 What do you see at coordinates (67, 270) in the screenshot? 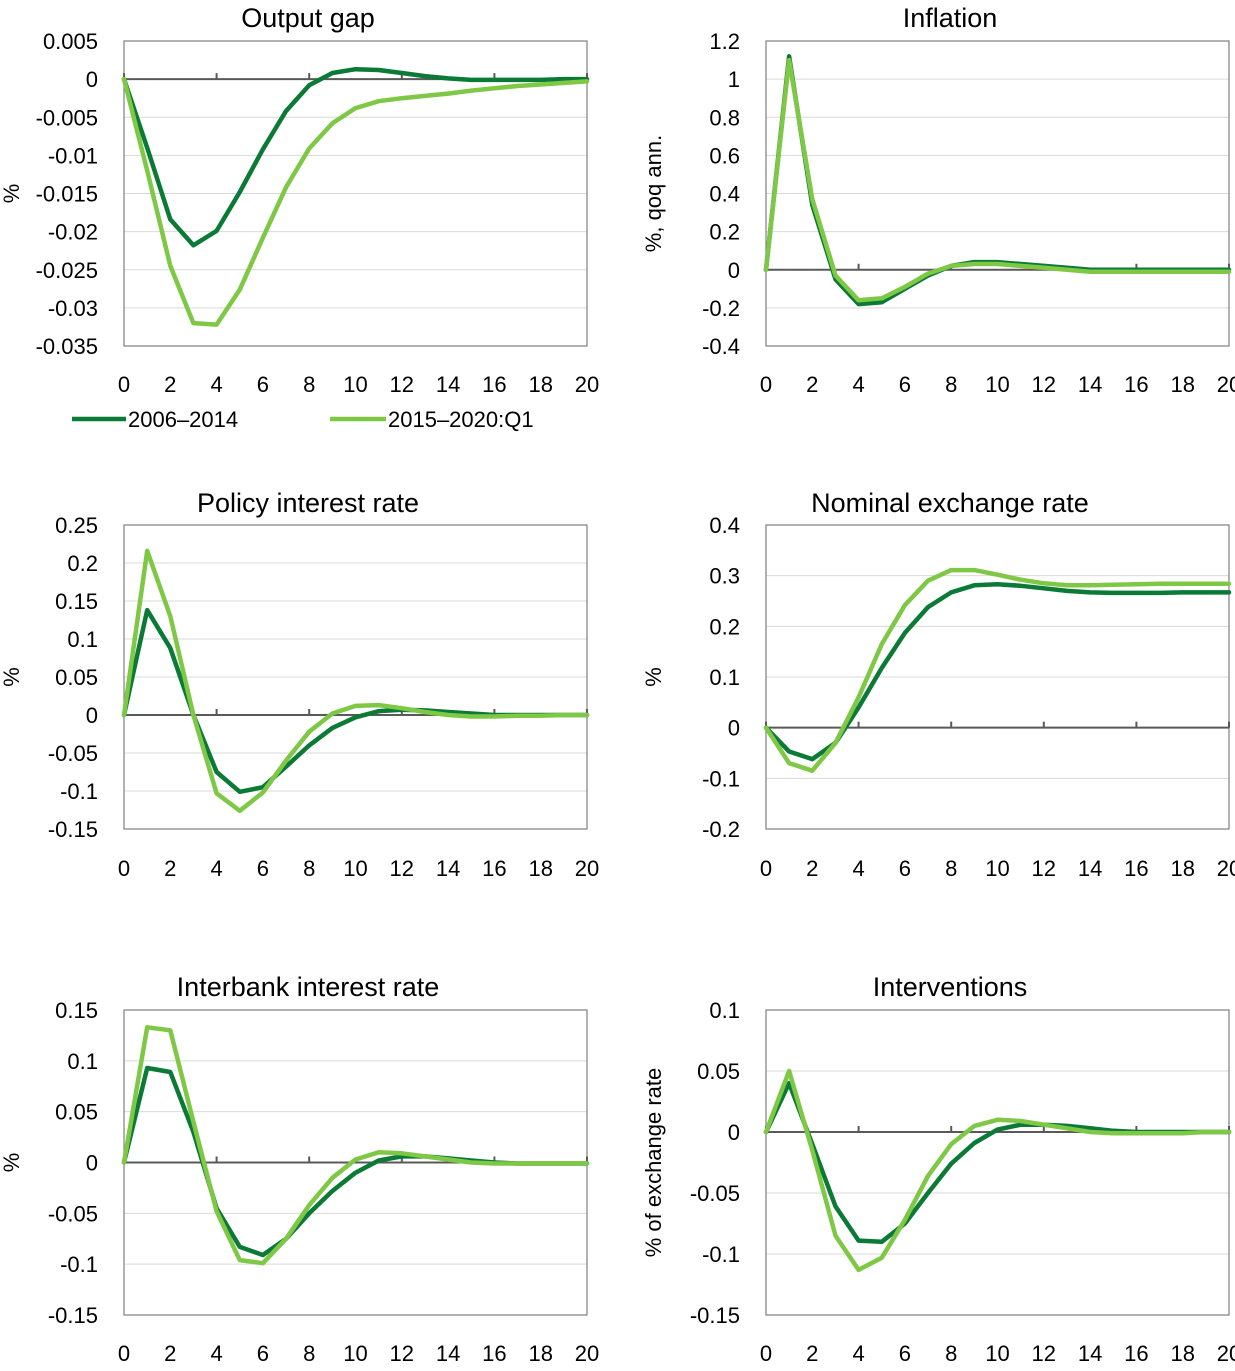
I see `y-tick-label: -0.025` at bounding box center [67, 270].